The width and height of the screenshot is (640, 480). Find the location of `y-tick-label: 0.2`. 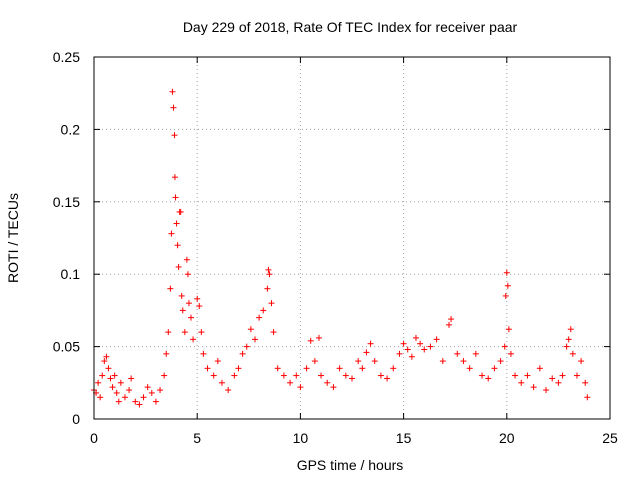

y-tick-label: 0.2 is located at coordinates (71, 129).